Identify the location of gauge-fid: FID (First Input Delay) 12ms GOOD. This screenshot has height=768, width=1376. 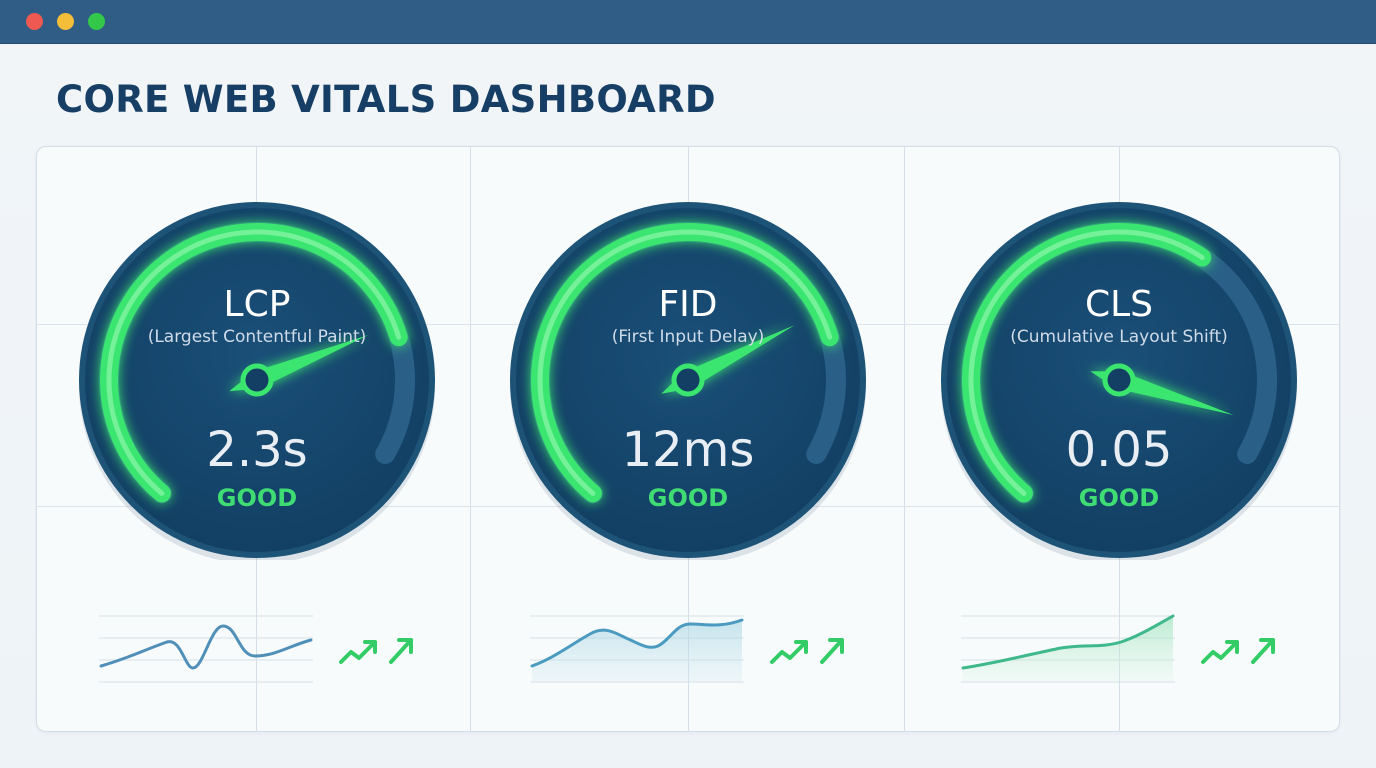
(688, 380).